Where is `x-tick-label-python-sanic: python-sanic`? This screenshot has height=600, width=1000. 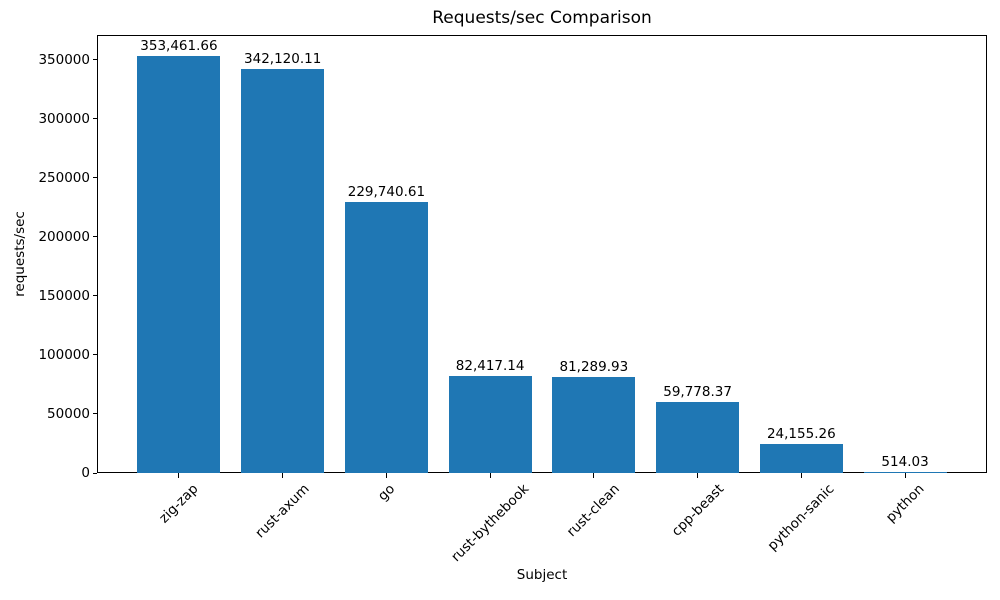 x-tick-label-python-sanic: python-sanic is located at coordinates (801, 517).